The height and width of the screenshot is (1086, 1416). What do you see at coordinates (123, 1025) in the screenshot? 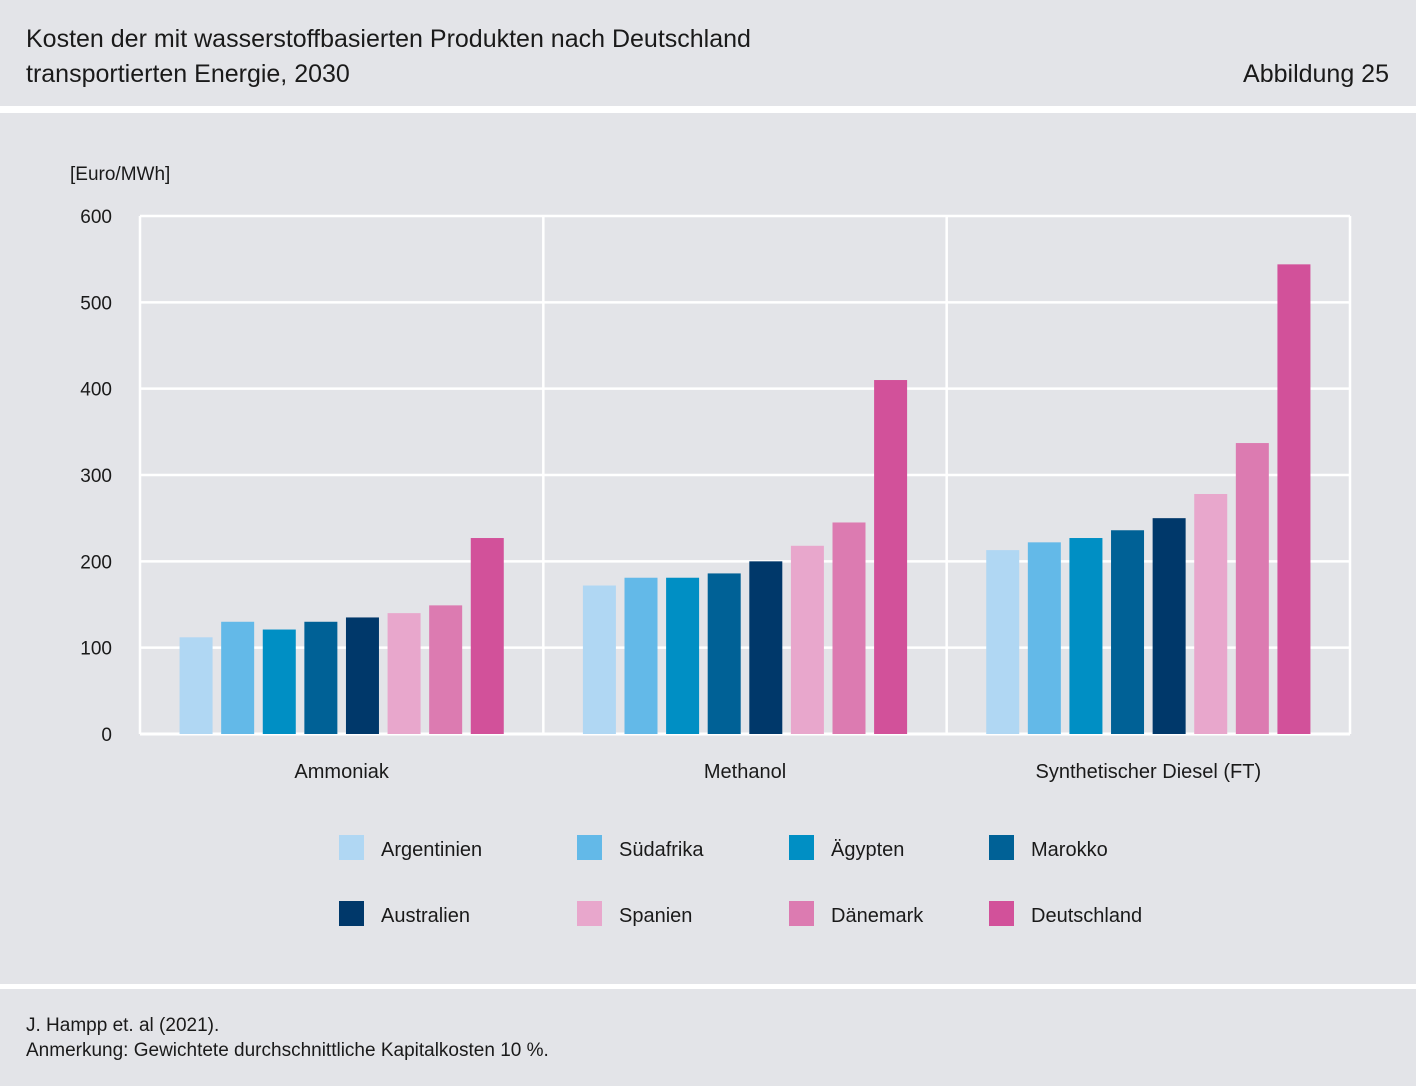
I see `source-citation: J. Hampp et. al (2021).` at bounding box center [123, 1025].